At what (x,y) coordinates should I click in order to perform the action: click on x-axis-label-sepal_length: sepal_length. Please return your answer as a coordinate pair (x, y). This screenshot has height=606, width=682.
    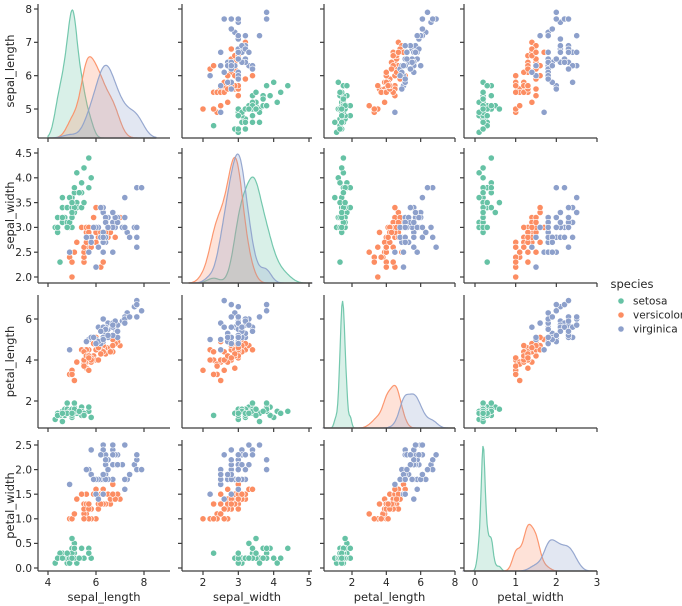
    Looking at the image, I should click on (103, 597).